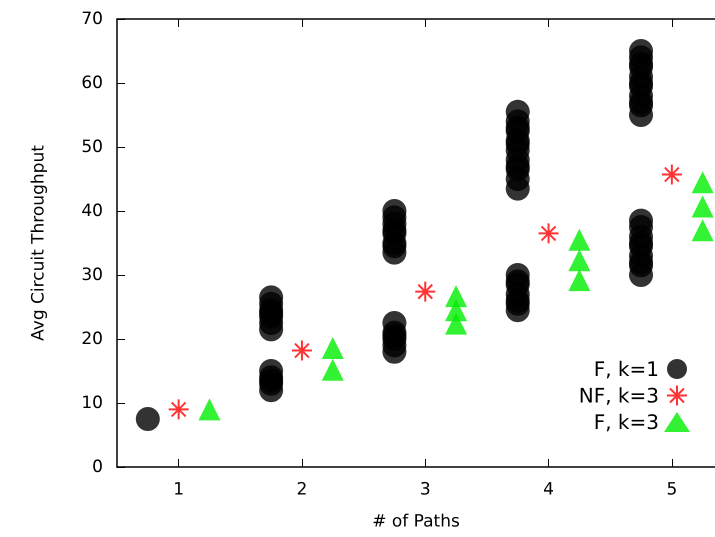  I want to click on legend-label: F, k=3, so click(626, 422).